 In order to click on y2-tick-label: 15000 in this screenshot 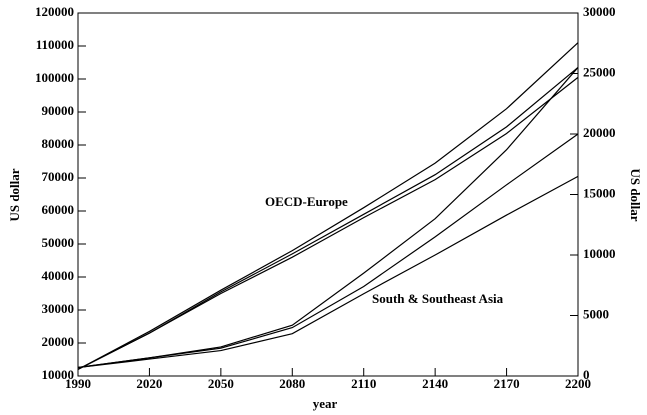, I will do `click(599, 192)`.